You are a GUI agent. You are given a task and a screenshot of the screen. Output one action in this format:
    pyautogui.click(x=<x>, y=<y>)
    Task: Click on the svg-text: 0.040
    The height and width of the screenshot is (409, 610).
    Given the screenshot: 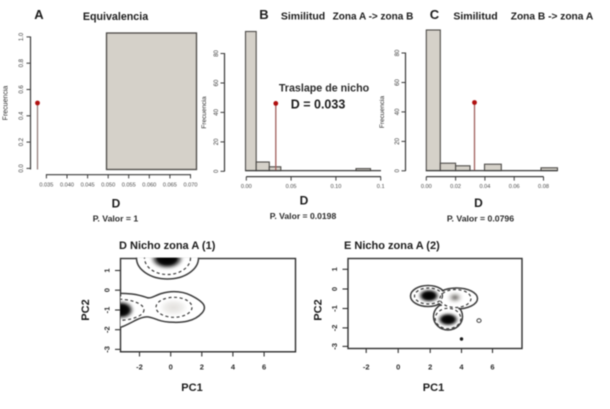 What is the action you would take?
    pyautogui.click(x=67, y=185)
    